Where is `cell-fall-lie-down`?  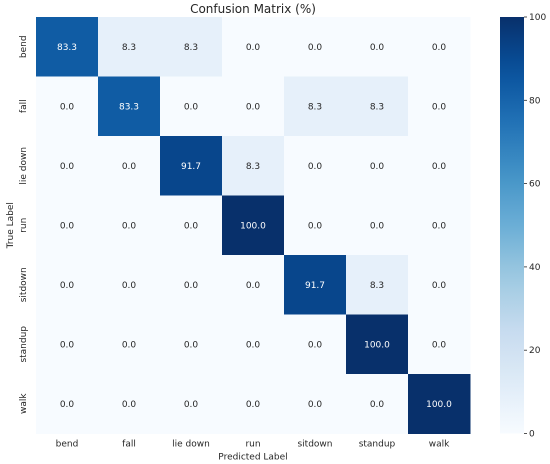 cell-fall-lie-down is located at coordinates (191, 106).